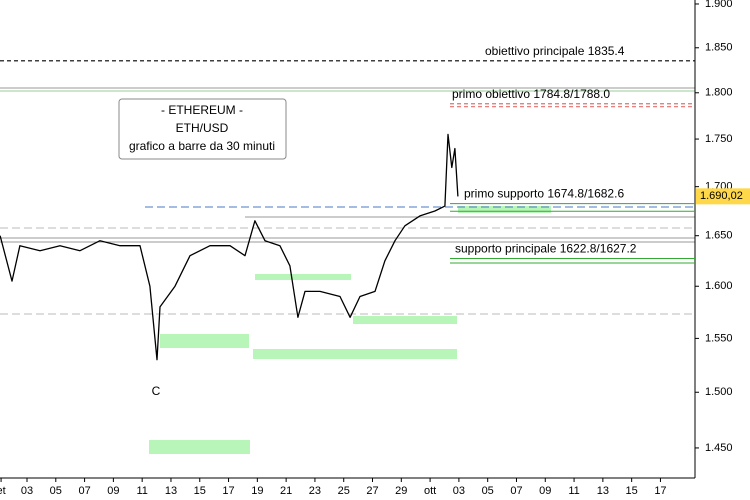 This screenshot has width=750, height=500. Describe the element at coordinates (719, 392) in the screenshot. I see `y-tick-label: 1.500` at that location.